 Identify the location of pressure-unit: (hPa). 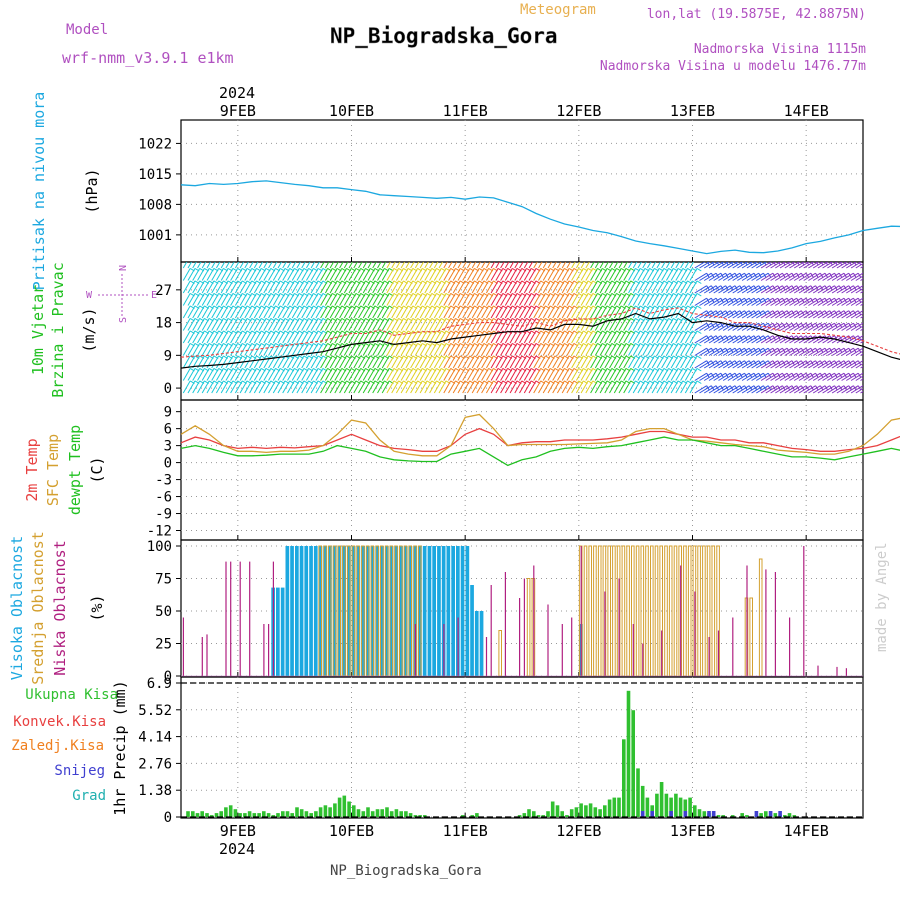
(92, 190).